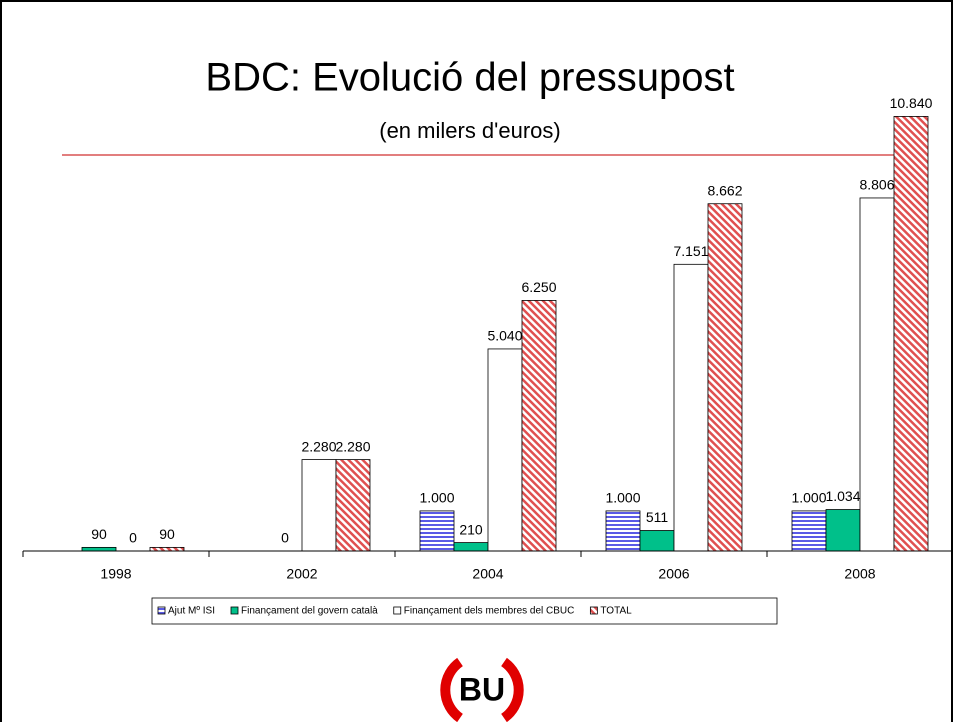 The width and height of the screenshot is (953, 722). I want to click on x-tick-label: 2004, so click(487, 574).